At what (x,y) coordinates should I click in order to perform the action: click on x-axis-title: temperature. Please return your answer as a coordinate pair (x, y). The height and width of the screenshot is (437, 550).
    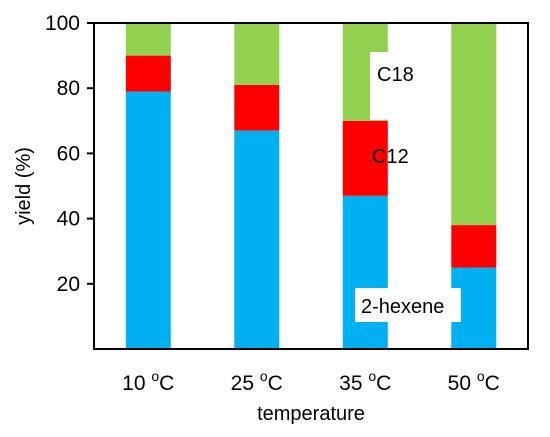
    Looking at the image, I should click on (311, 414).